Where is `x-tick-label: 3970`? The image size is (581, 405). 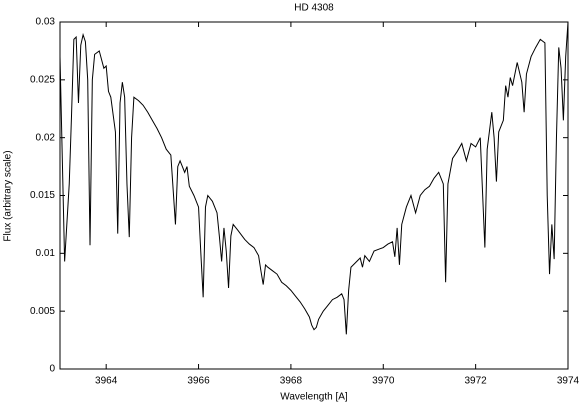
x-tick-label: 3970 is located at coordinates (383, 381).